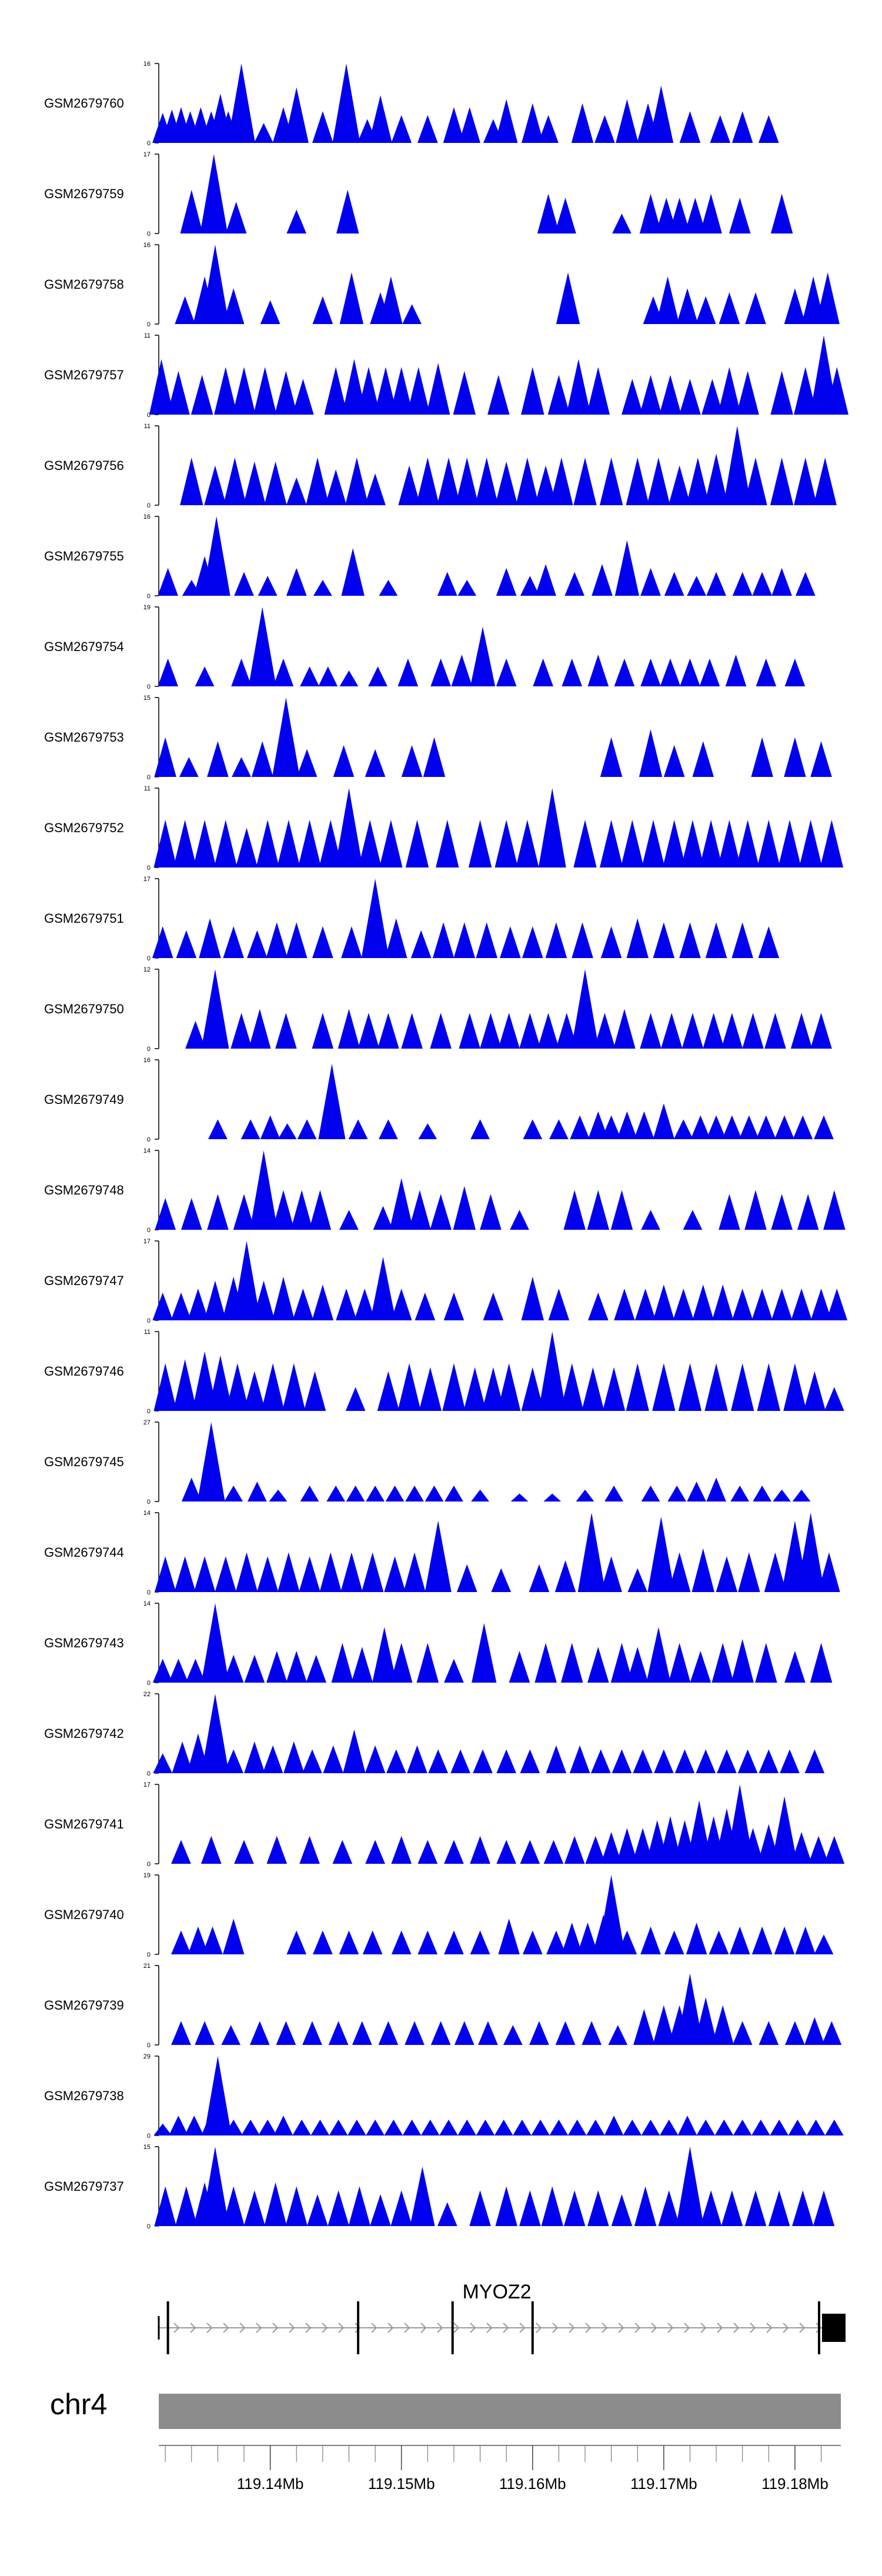 The width and height of the screenshot is (882, 2576). What do you see at coordinates (84, 1461) in the screenshot?
I see `track-label: GSM2679745` at bounding box center [84, 1461].